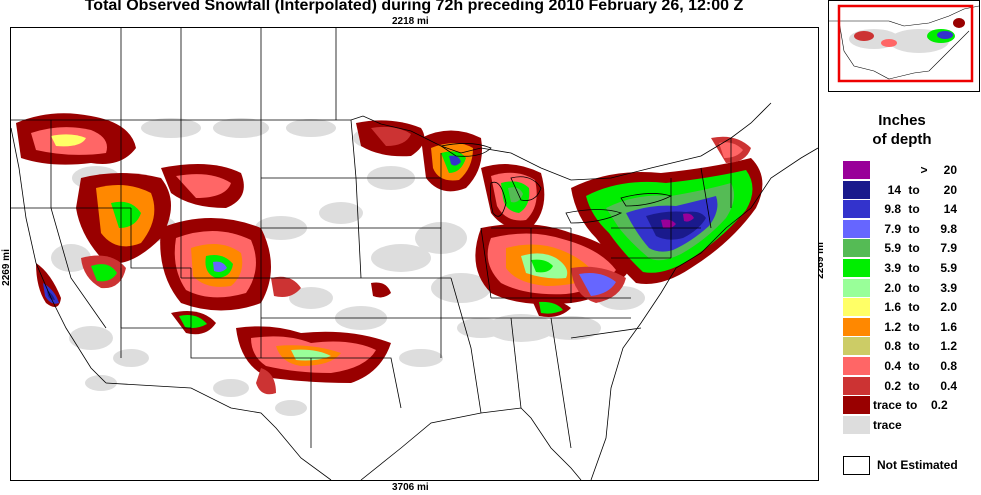 Image resolution: width=981 pixels, height=495 pixels. What do you see at coordinates (948, 346) in the screenshot?
I see `legend-high: 1.2` at bounding box center [948, 346].